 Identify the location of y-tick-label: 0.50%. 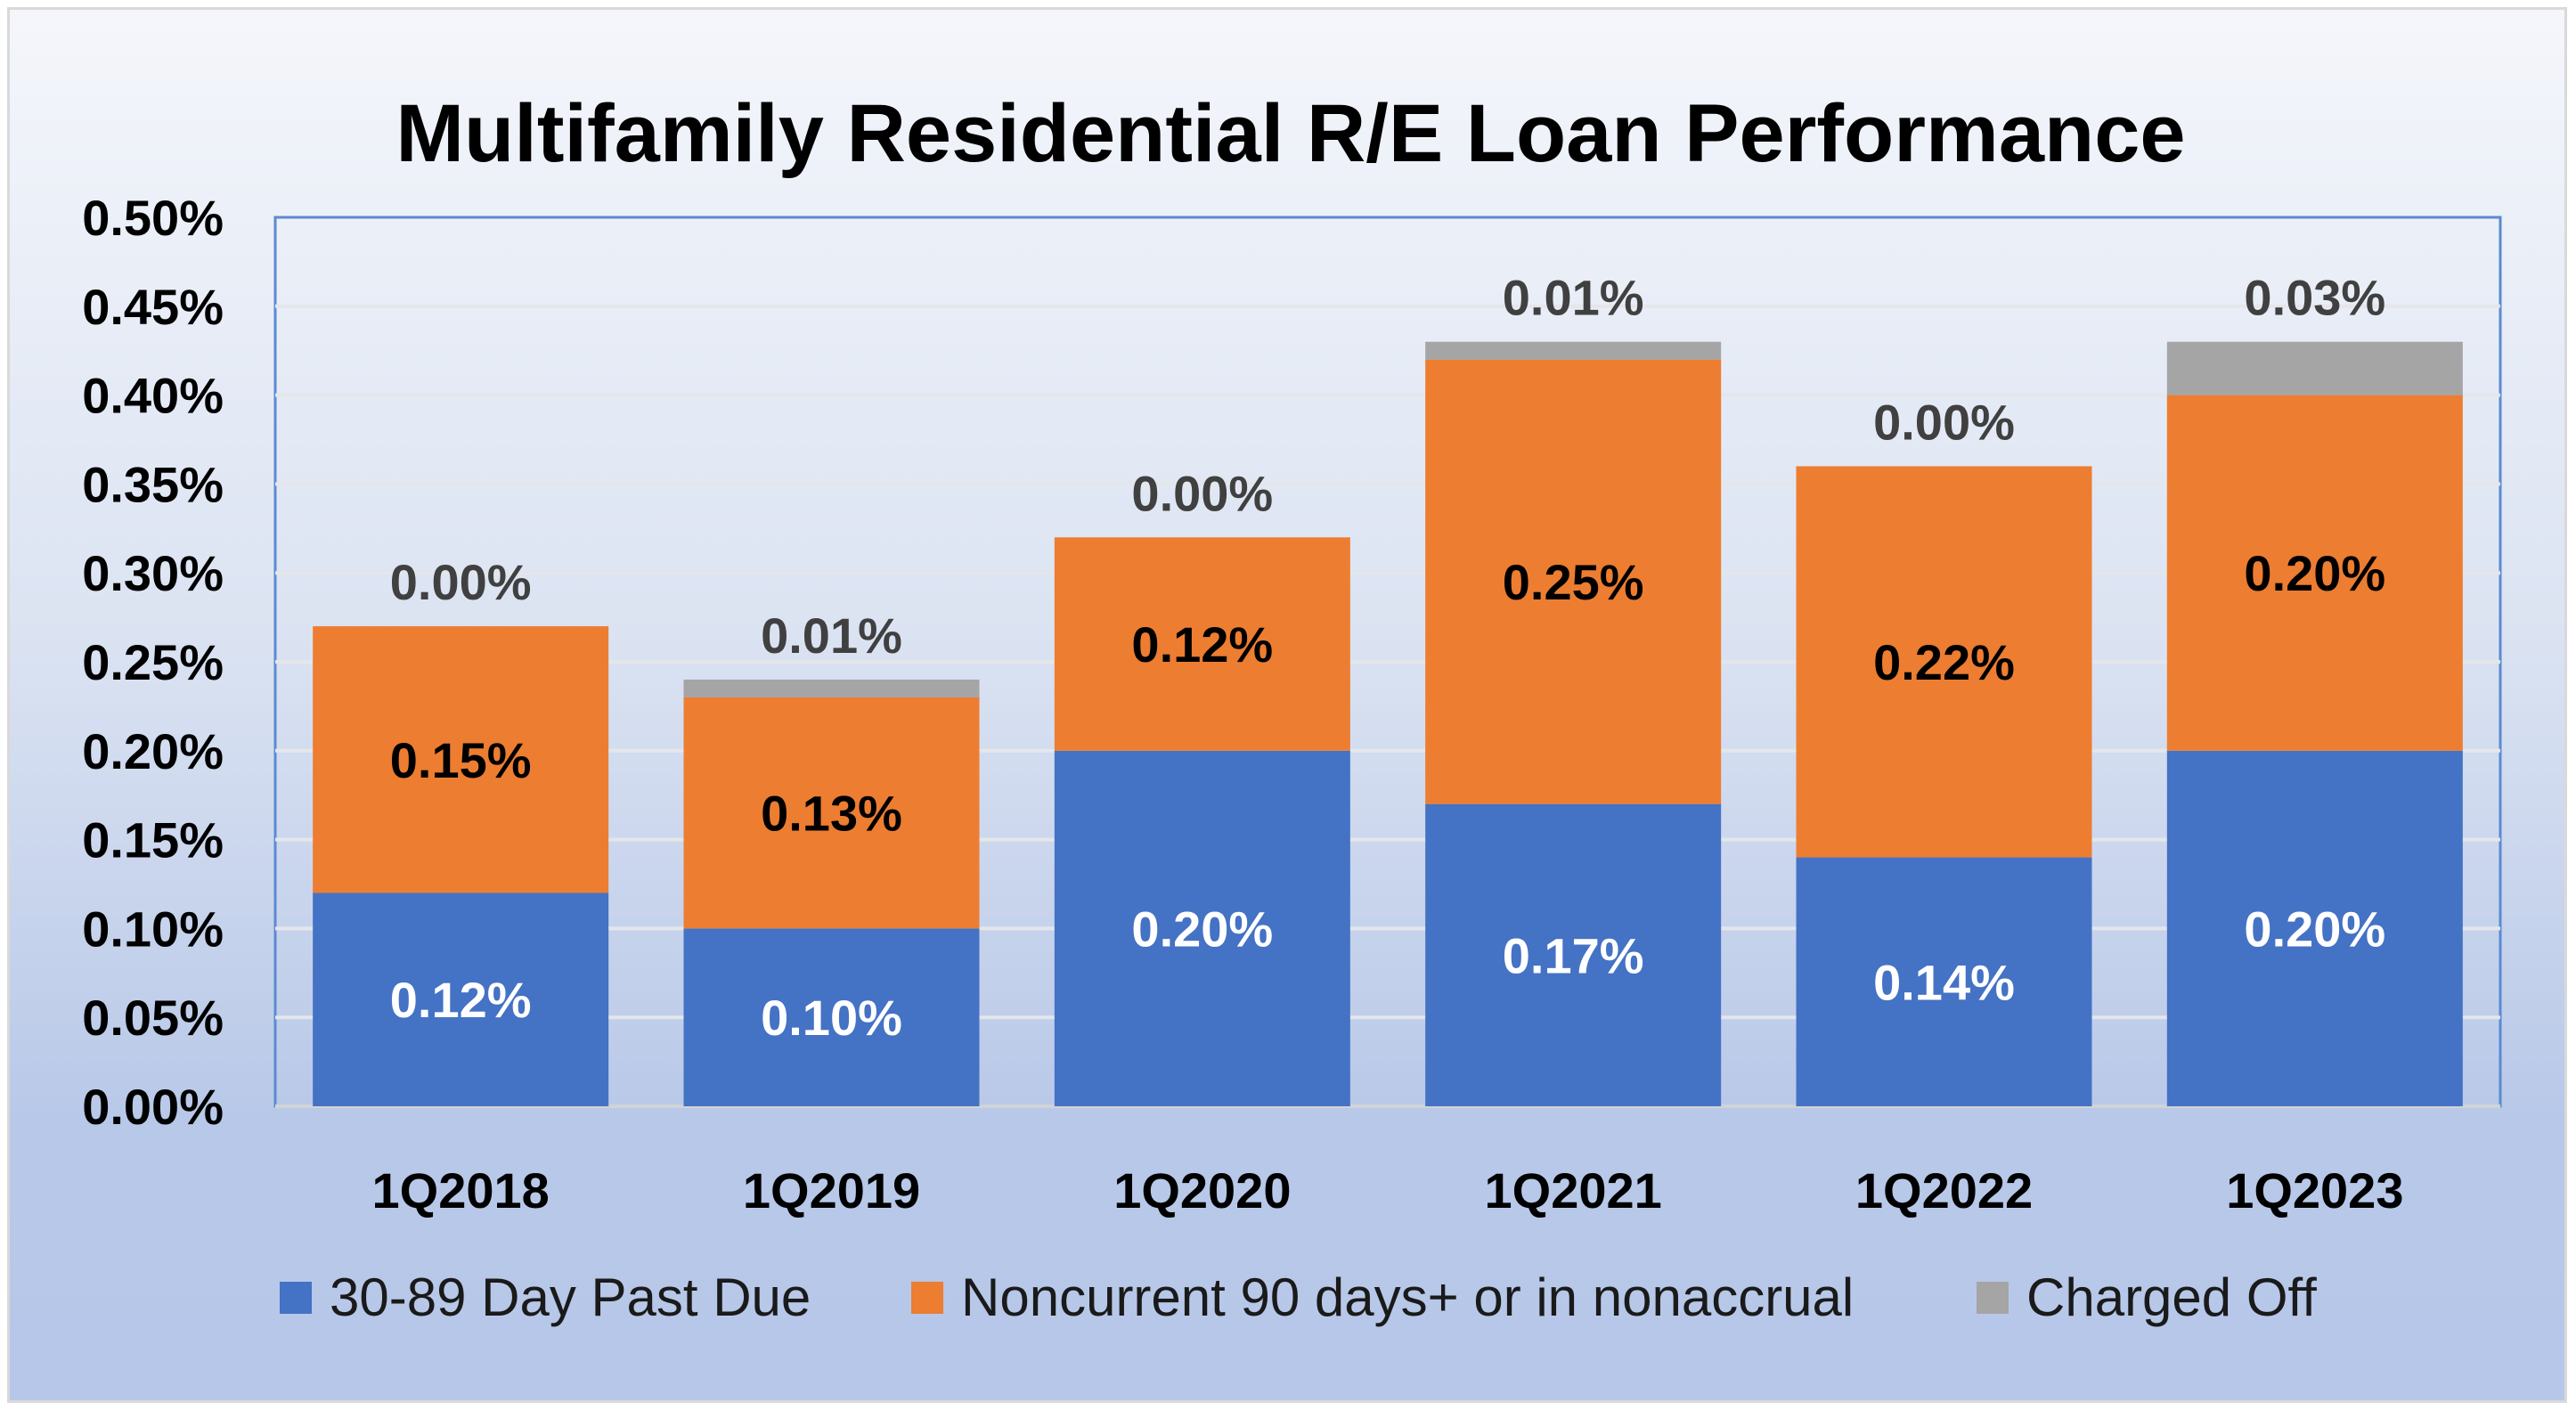
(153, 218).